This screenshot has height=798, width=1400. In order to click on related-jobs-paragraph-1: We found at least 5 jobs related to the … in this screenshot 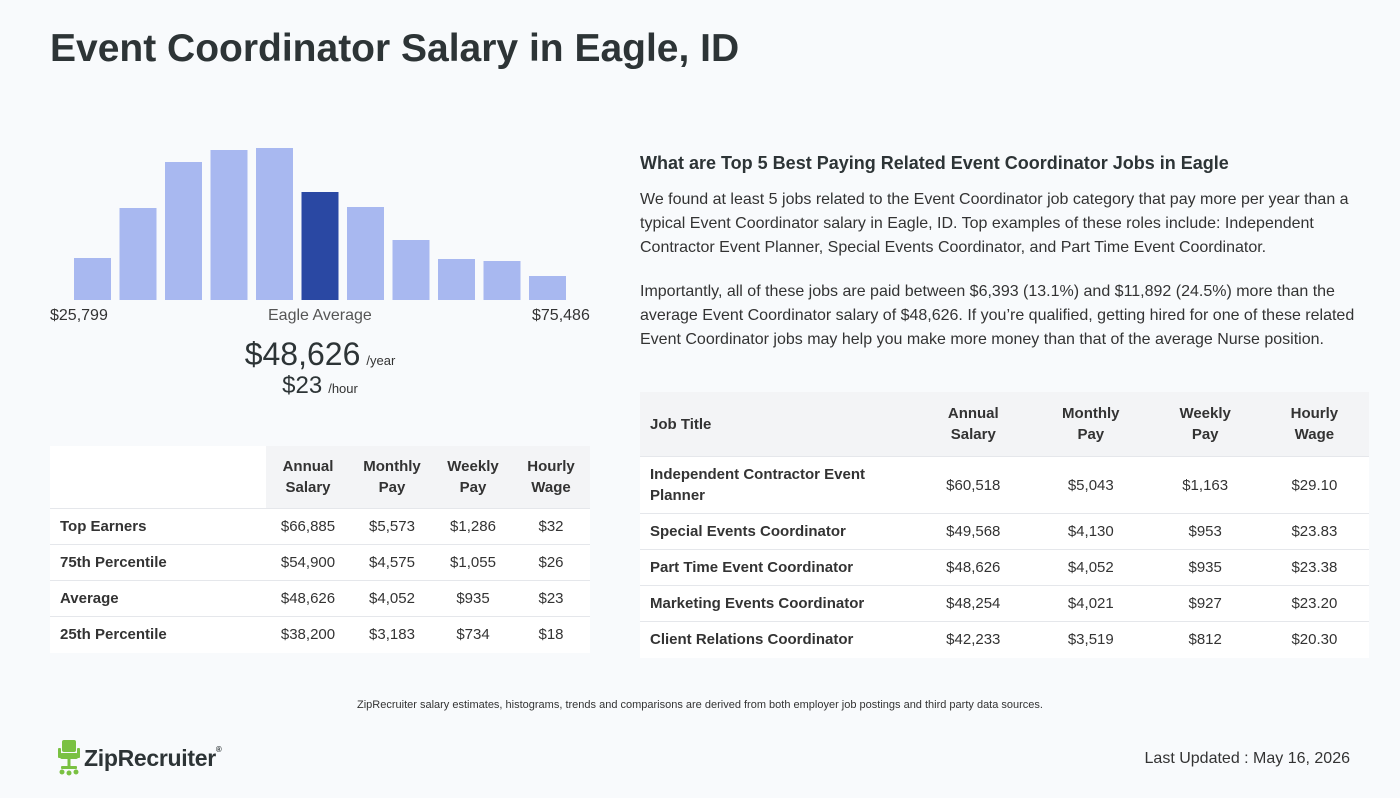, I will do `click(994, 223)`.